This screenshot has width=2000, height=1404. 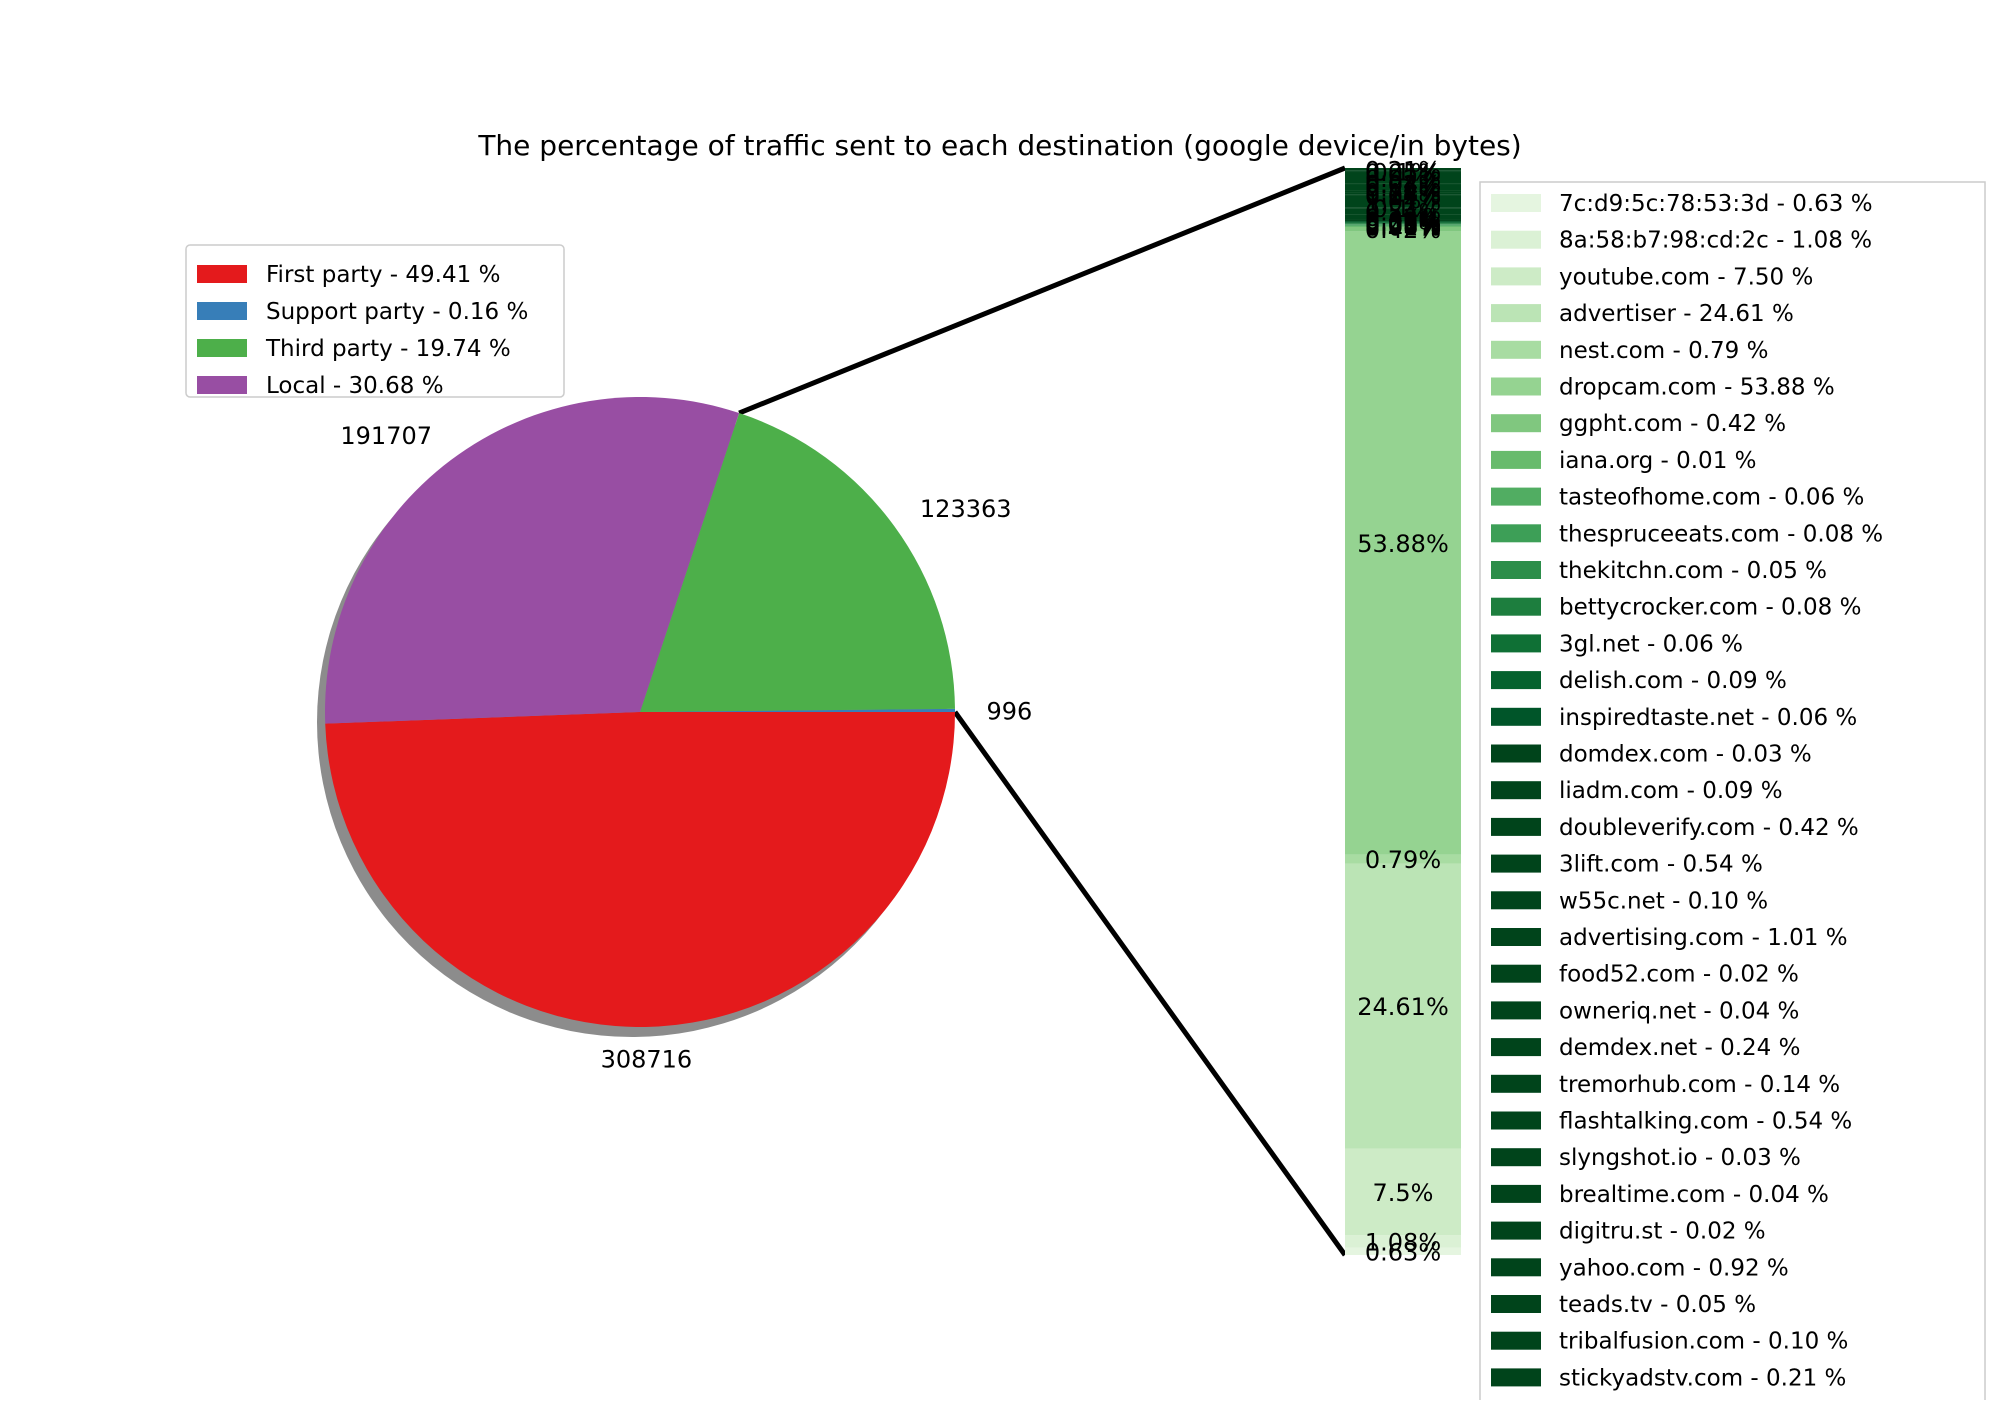 What do you see at coordinates (1516, 239) in the screenshot?
I see `breakdown-legend-swatch-8a-58-b7-98-cd-2c` at bounding box center [1516, 239].